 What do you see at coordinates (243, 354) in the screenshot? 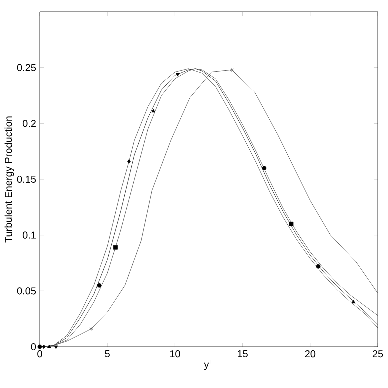
I see `x-tick-label: 15` at bounding box center [243, 354].